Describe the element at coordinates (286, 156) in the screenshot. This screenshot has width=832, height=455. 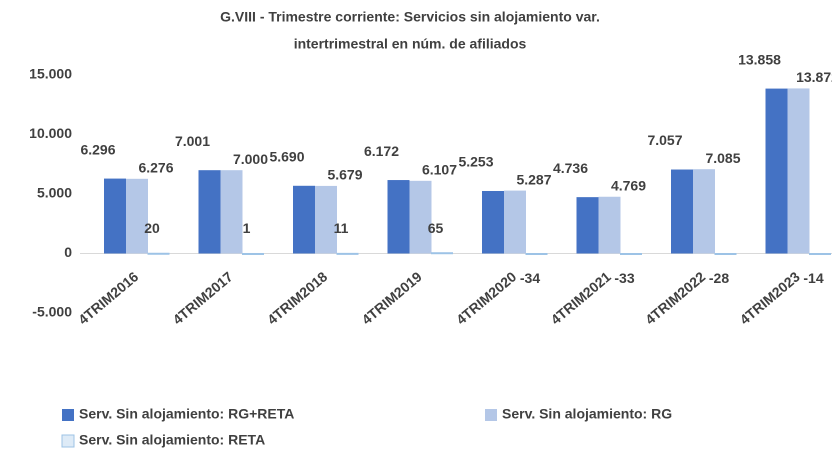
I see `value-label: 5.690` at that location.